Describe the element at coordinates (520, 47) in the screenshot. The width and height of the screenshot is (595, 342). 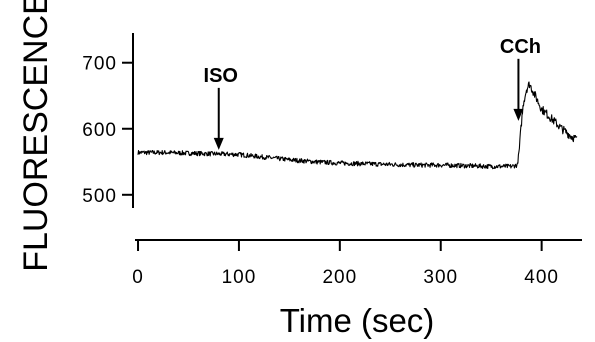
I see `cch-label: CCh` at that location.